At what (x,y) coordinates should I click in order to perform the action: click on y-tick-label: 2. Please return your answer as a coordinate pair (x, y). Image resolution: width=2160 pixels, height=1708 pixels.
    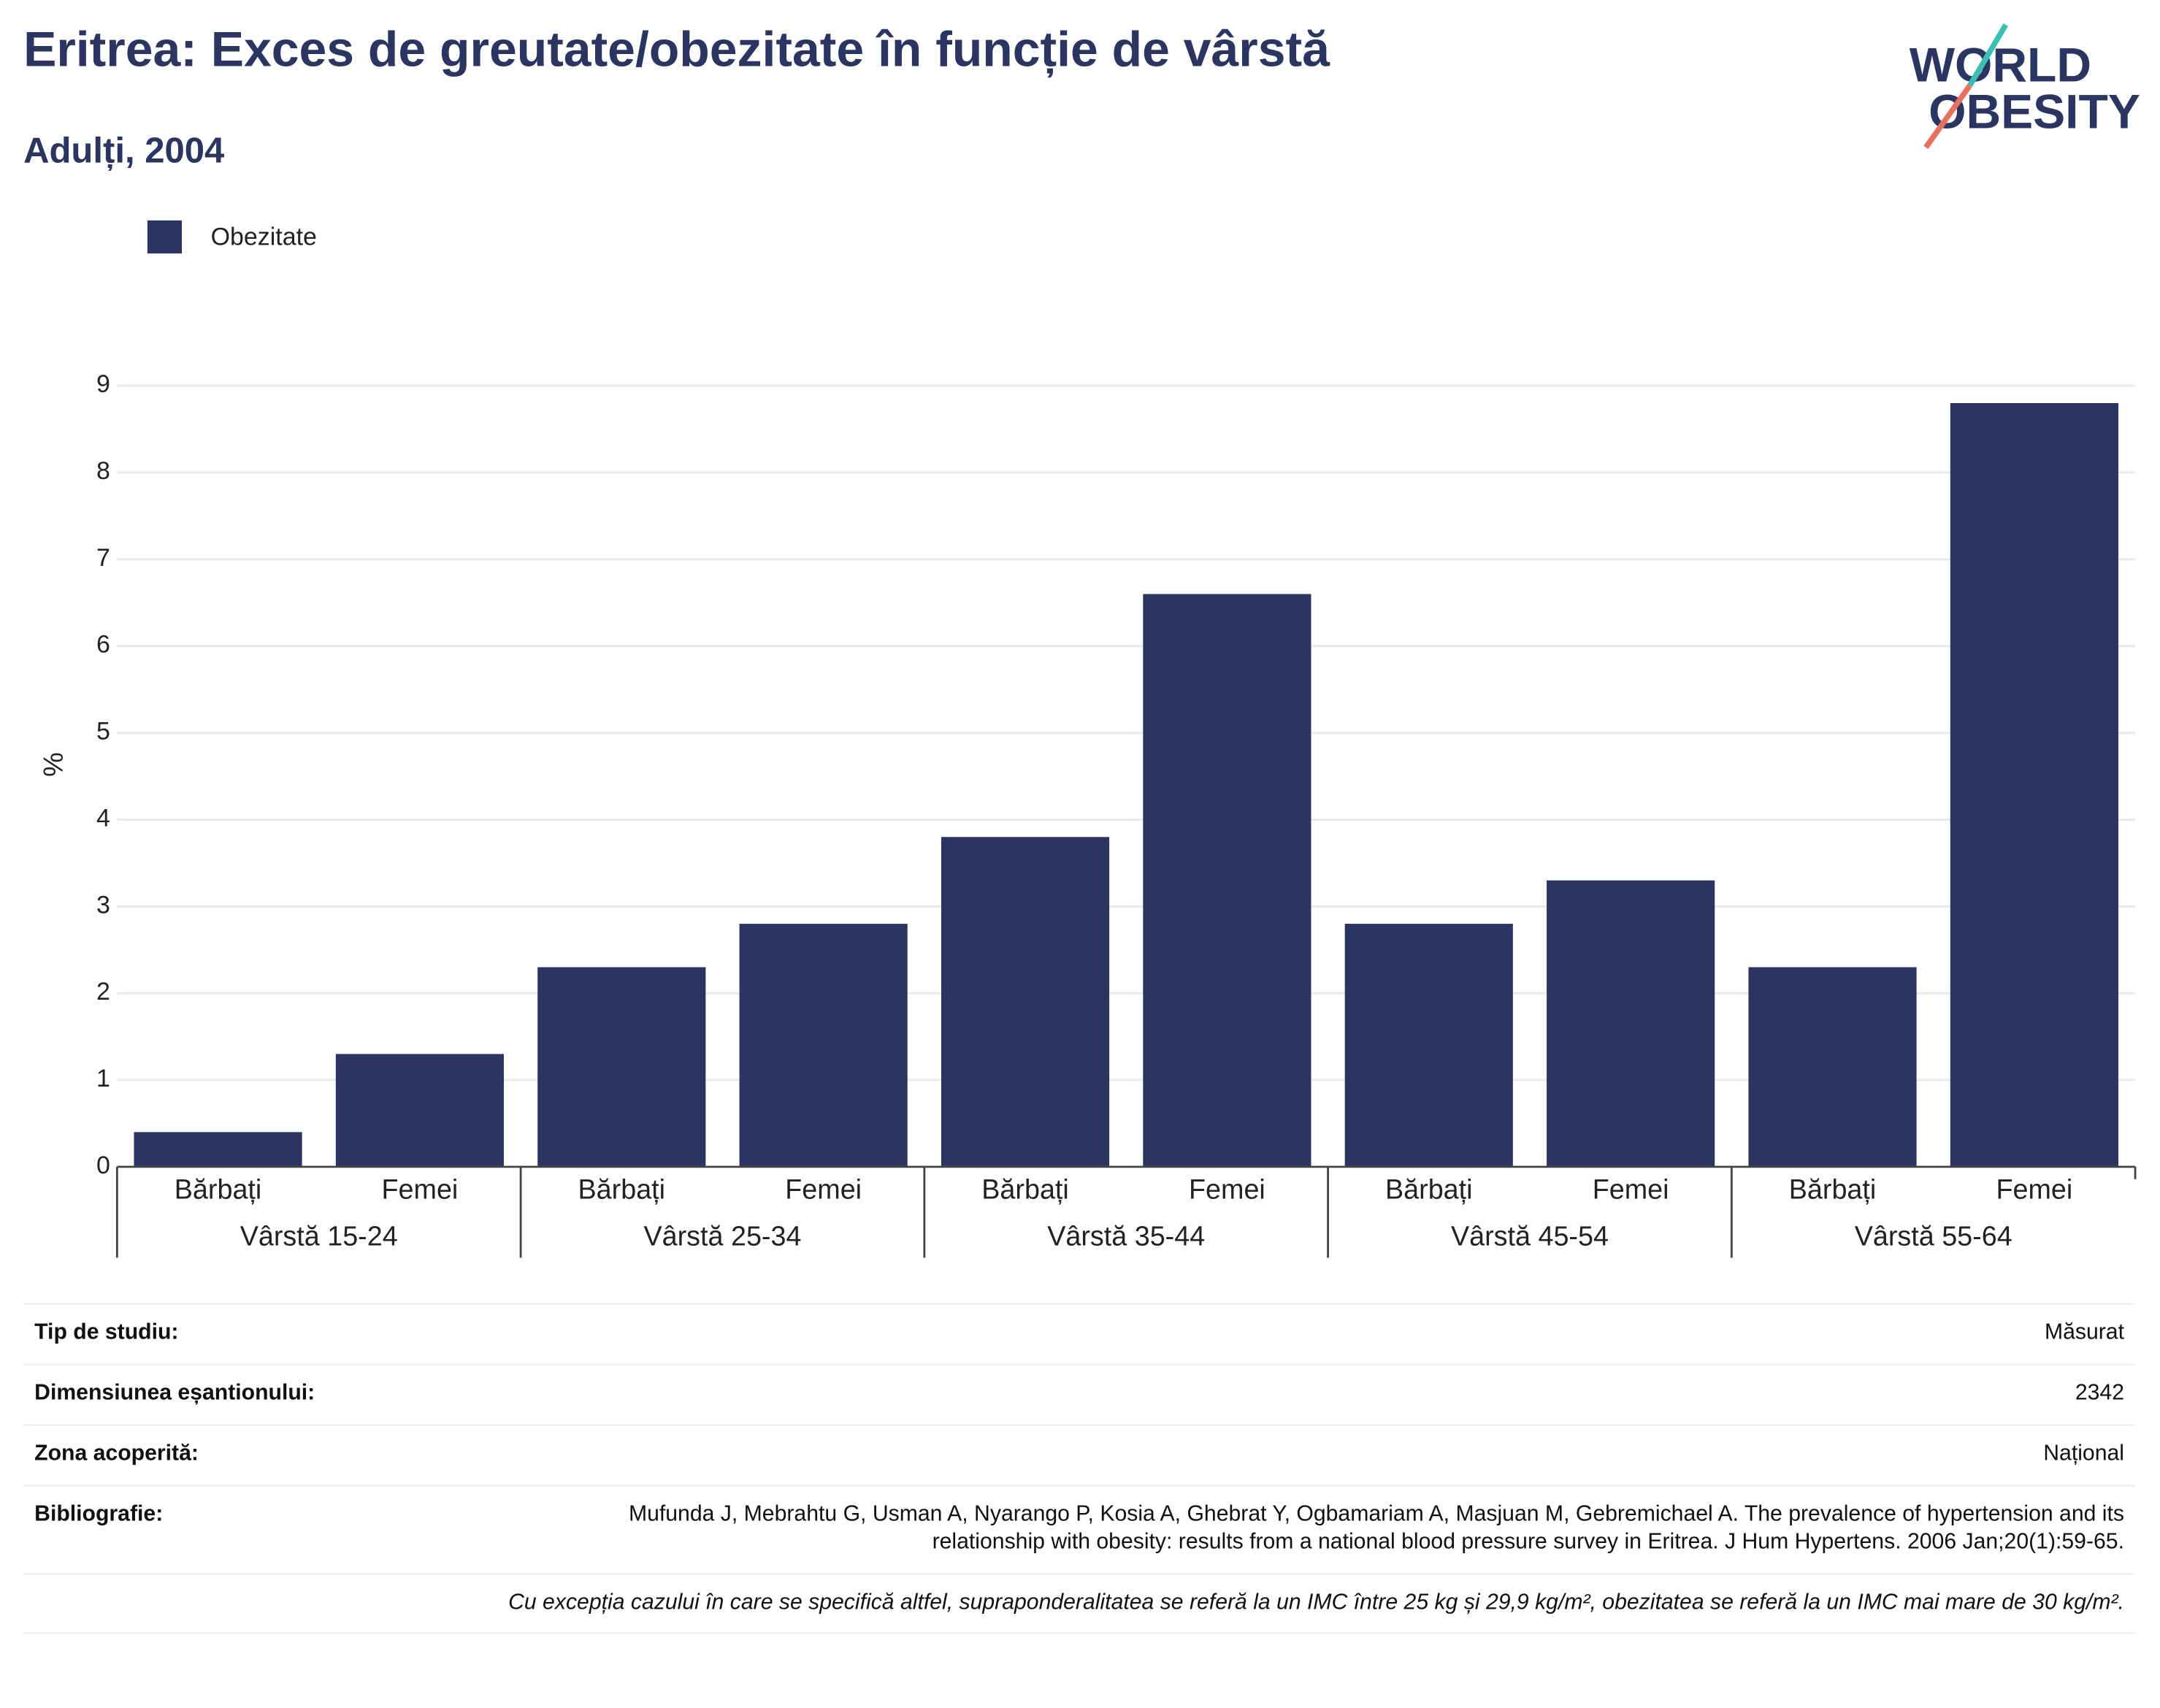
    Looking at the image, I should click on (103, 992).